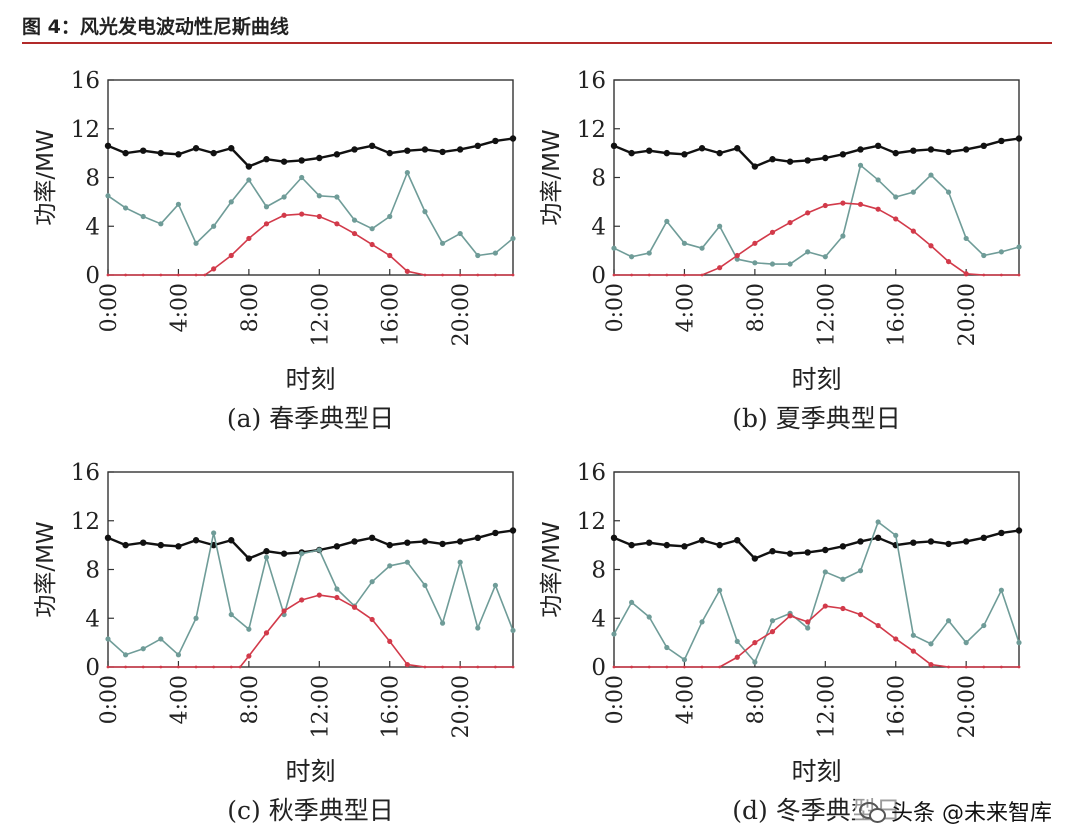  What do you see at coordinates (552, 177) in the screenshot?
I see `y-axis-label: 功率/MW` at bounding box center [552, 177].